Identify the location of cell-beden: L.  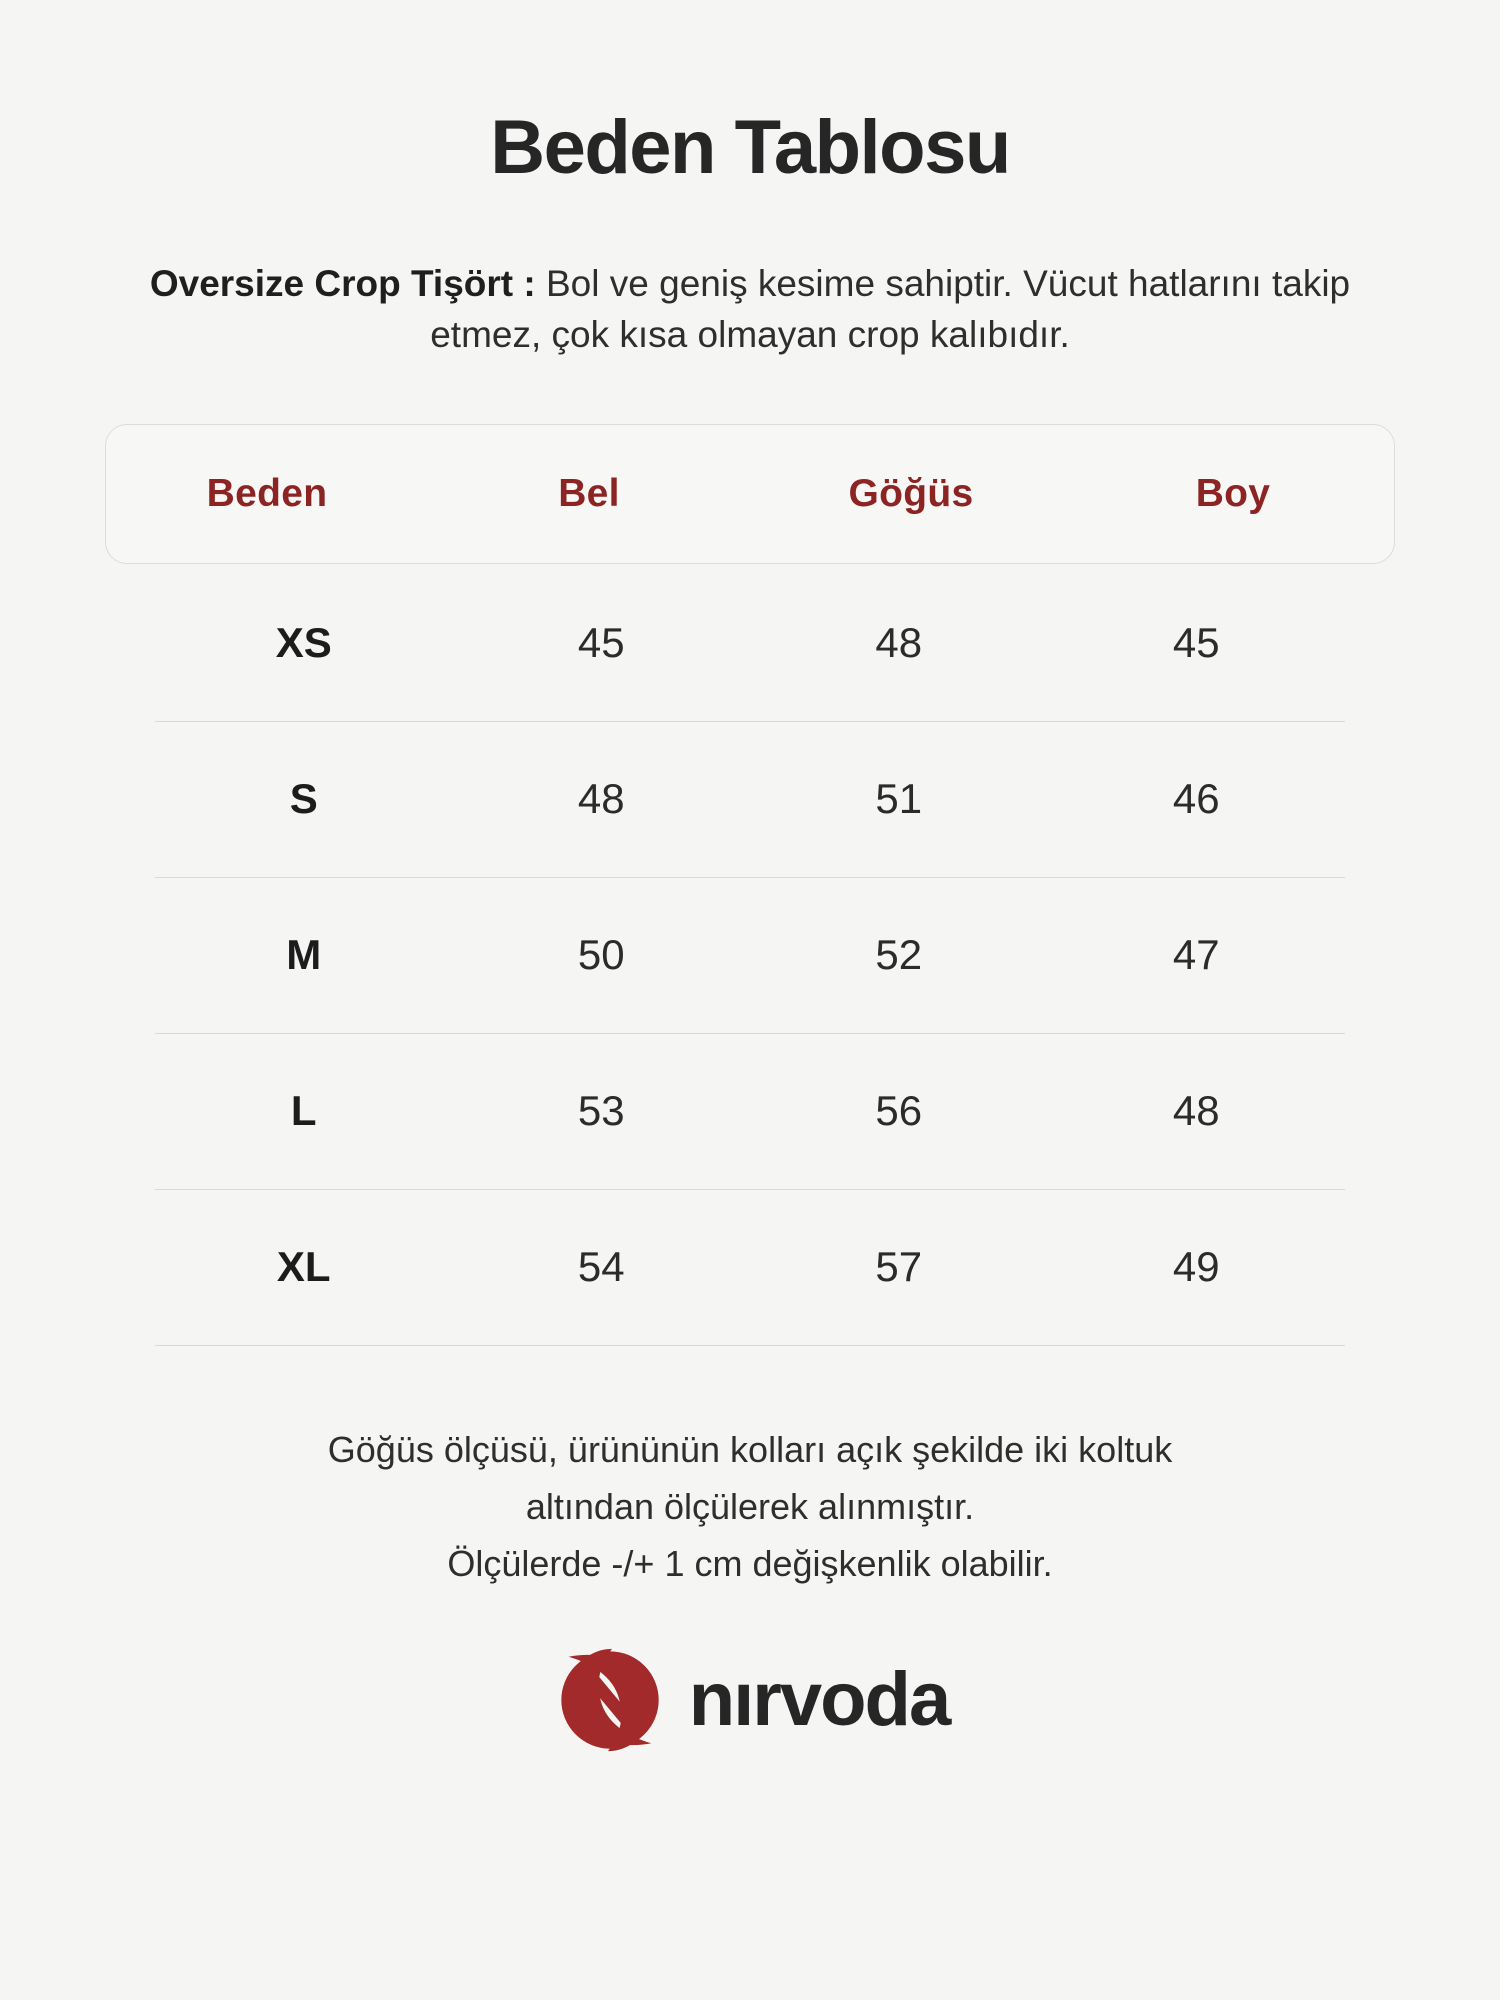
(303, 1111).